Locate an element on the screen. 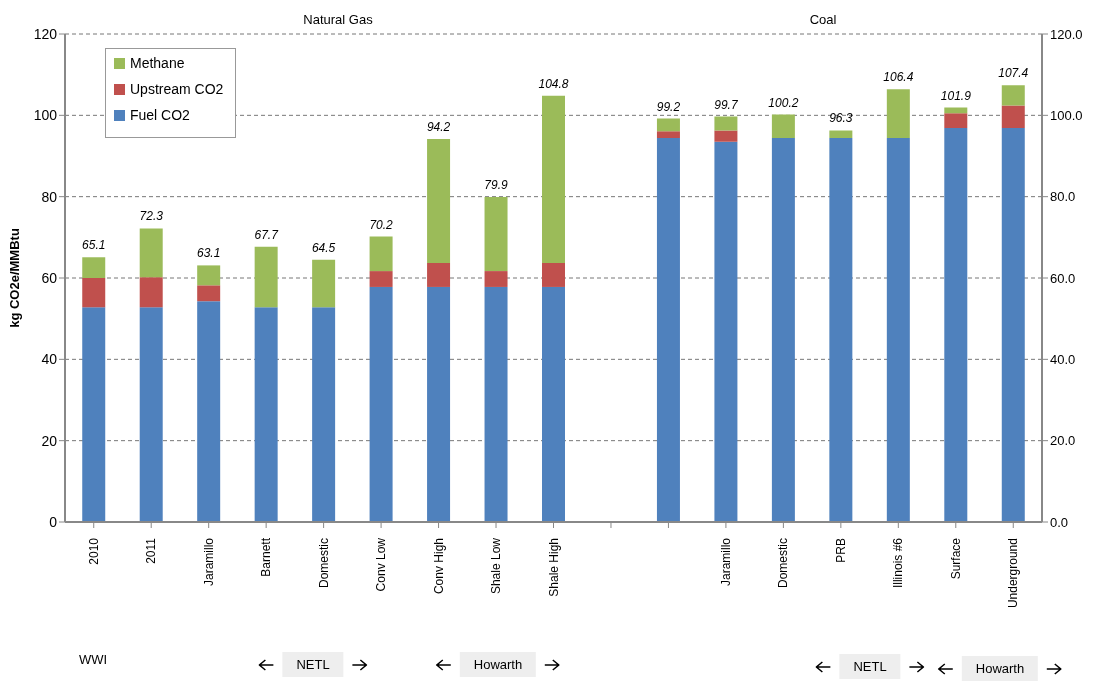 The height and width of the screenshot is (686, 1093). total-label: 99.7 is located at coordinates (726, 104).